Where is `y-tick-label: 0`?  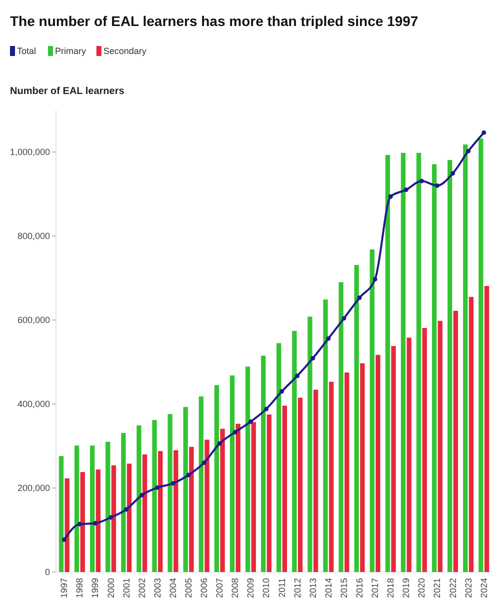
y-tick-label: 0 is located at coordinates (47, 572).